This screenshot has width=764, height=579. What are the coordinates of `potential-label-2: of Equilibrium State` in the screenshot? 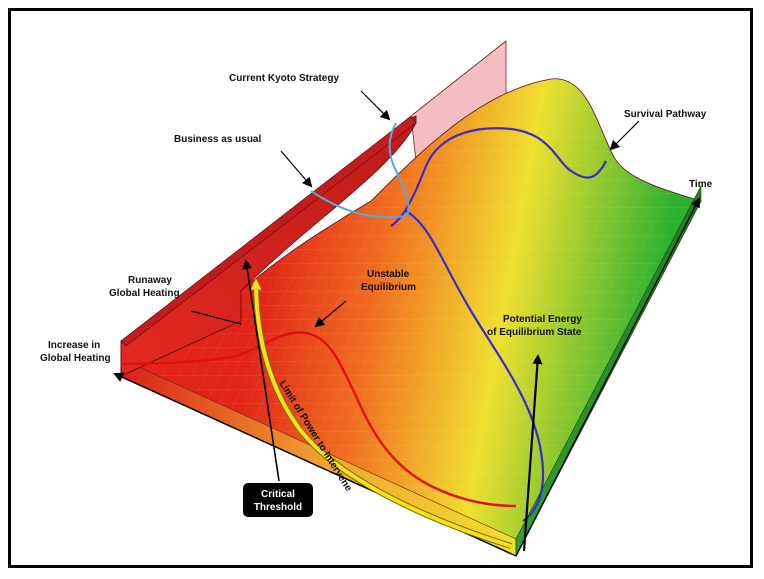 It's located at (534, 332).